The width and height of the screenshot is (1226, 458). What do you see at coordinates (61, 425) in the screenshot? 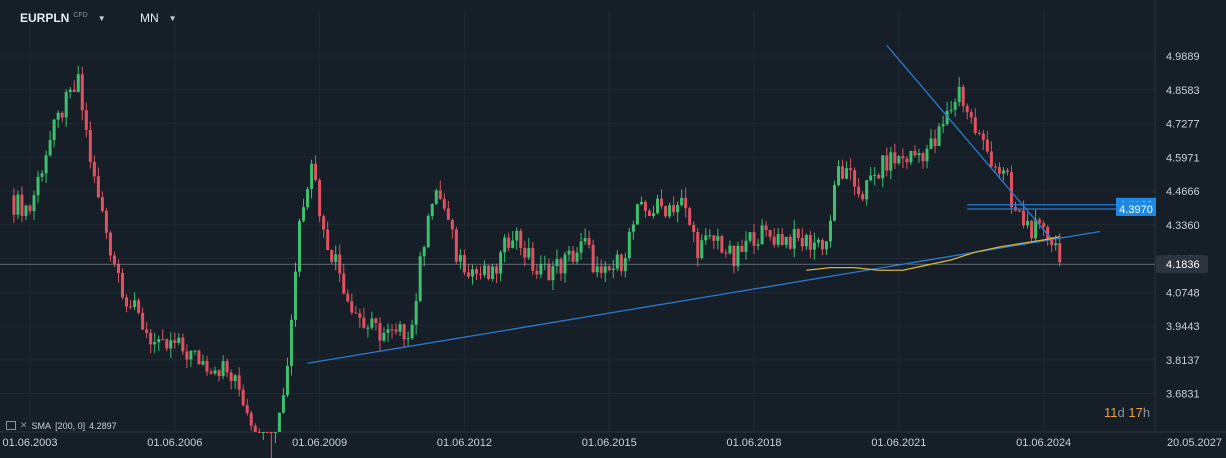
I see `indicator-legend: ✕ SMA [200, 0] 4.2897` at bounding box center [61, 425].